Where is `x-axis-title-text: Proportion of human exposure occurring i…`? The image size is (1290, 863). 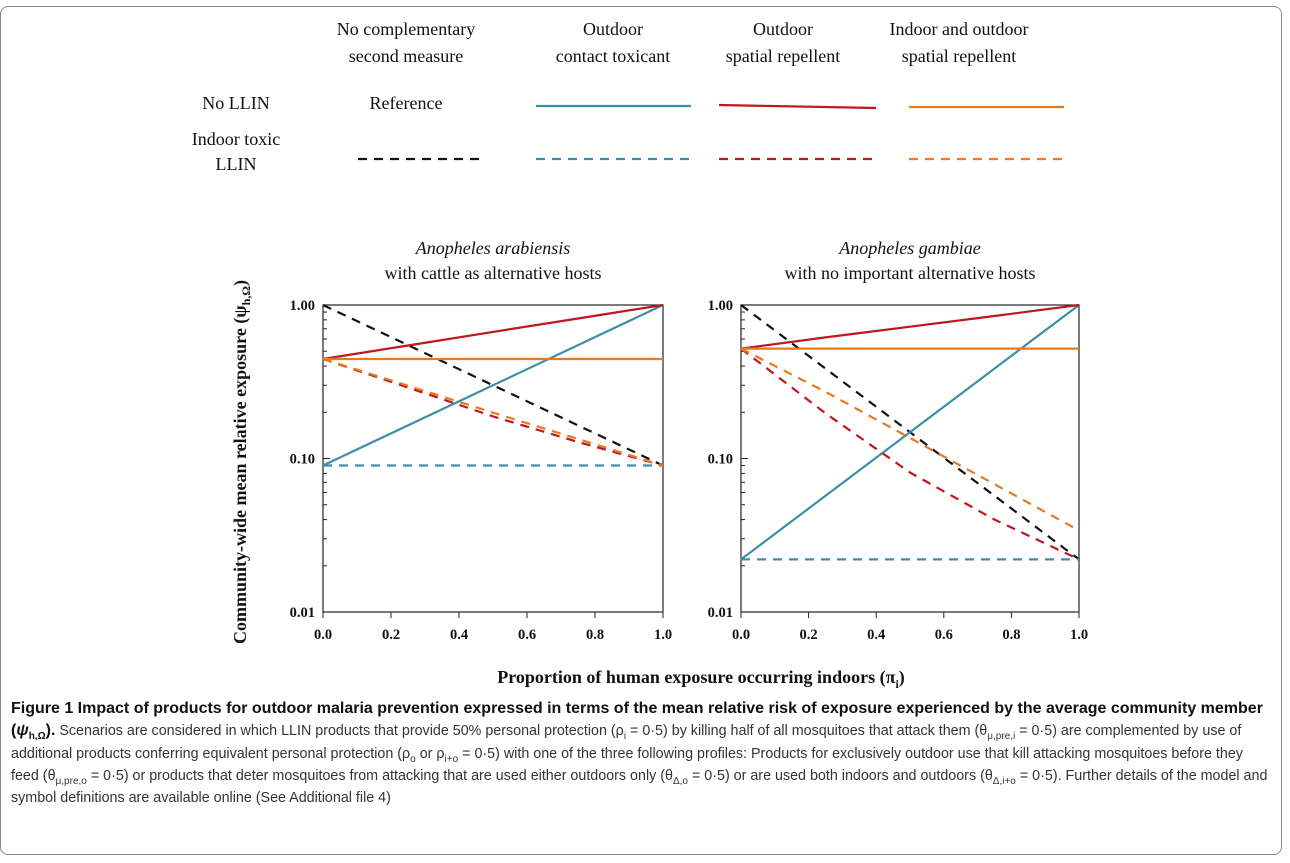
x-axis-title-text: Proportion of human exposure occurring i… is located at coordinates (701, 679).